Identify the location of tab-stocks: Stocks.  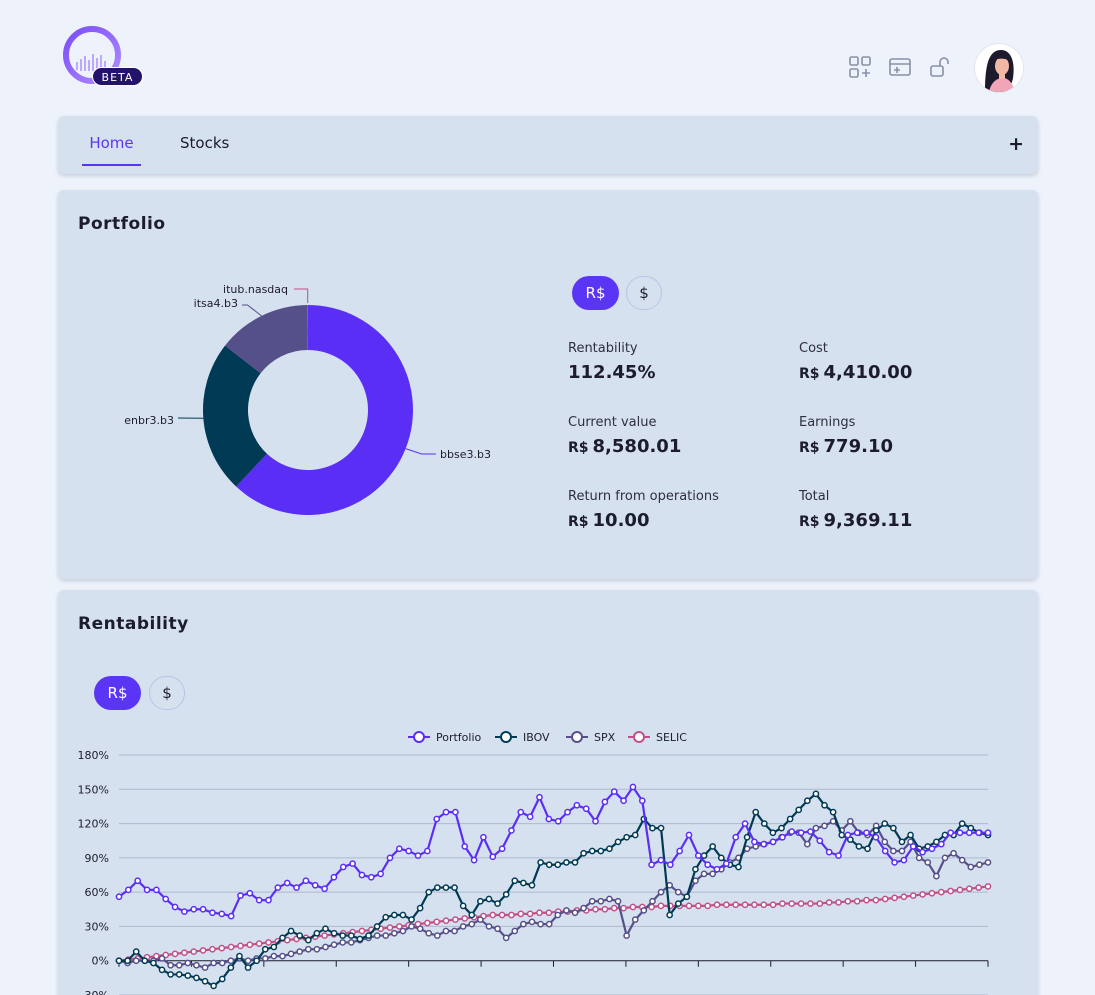
(205, 143).